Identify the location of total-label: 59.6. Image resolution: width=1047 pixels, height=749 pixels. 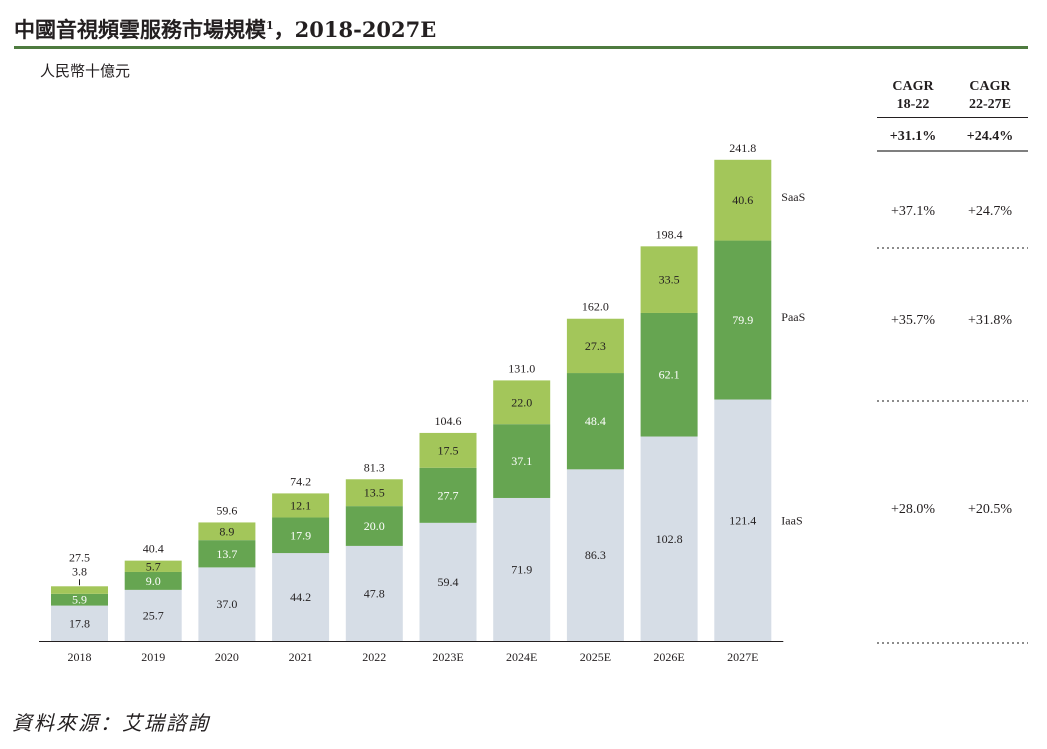
(226, 510).